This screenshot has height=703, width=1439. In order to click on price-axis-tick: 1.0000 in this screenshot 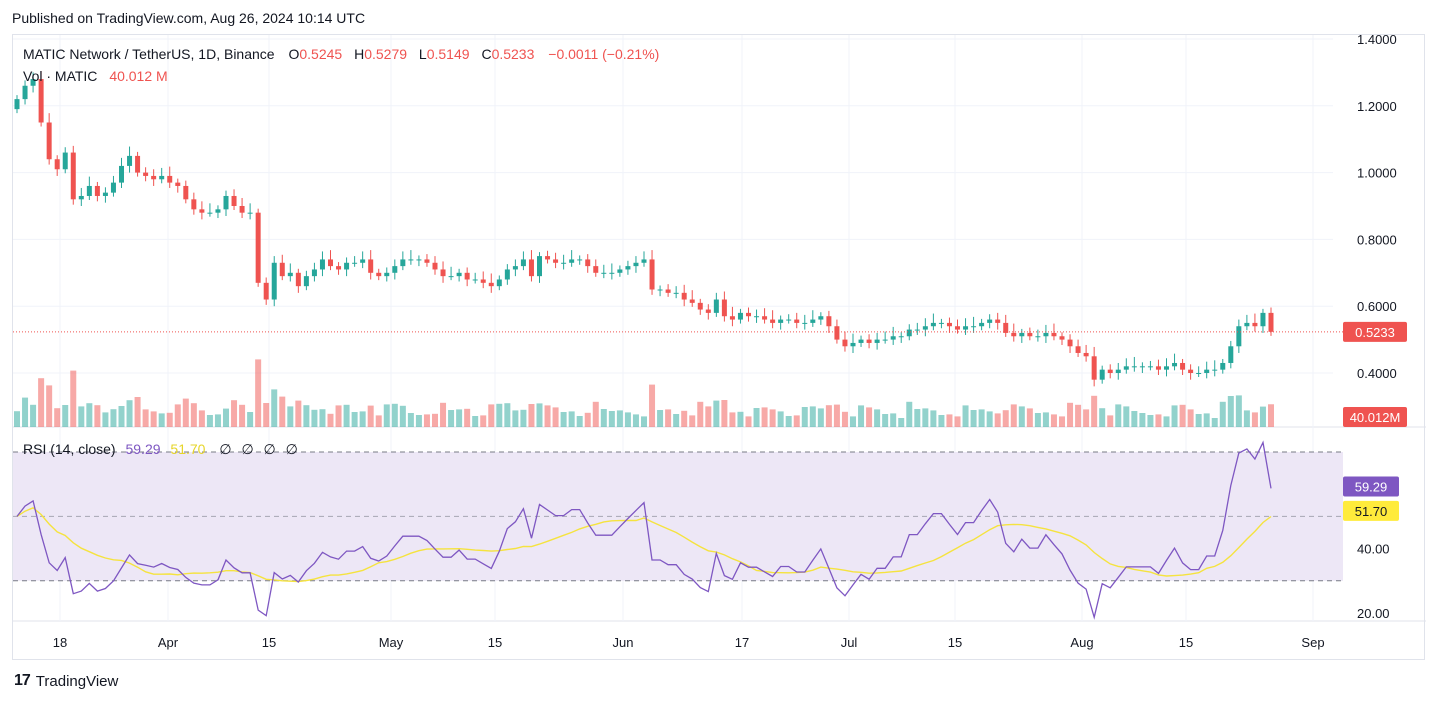, I will do `click(1377, 173)`.